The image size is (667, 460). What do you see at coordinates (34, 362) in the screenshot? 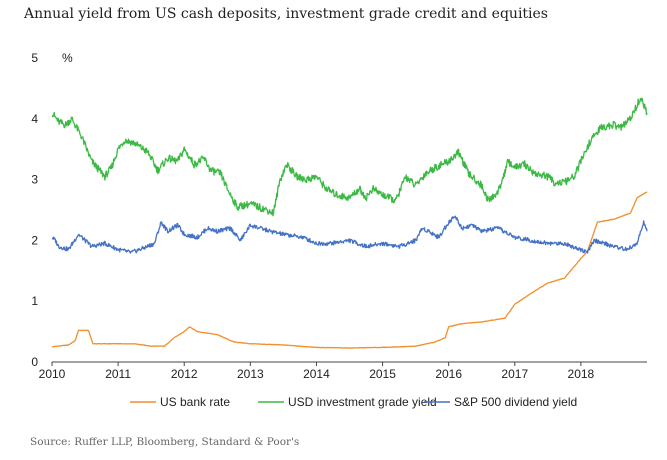
I see `y-tick-label: 0` at bounding box center [34, 362].